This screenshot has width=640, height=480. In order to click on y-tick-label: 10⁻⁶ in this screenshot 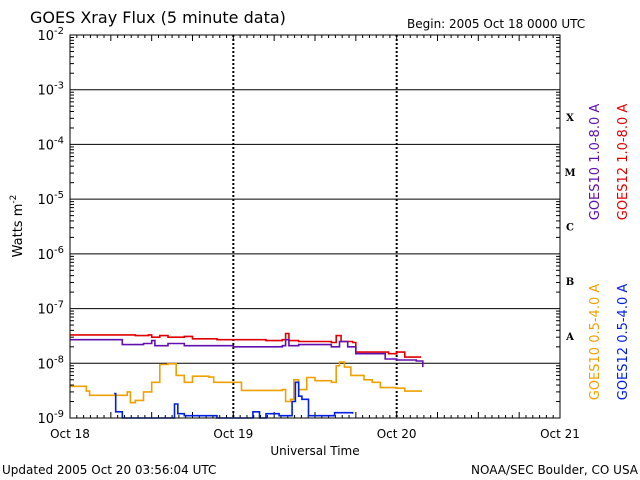, I will do `click(50, 254)`.